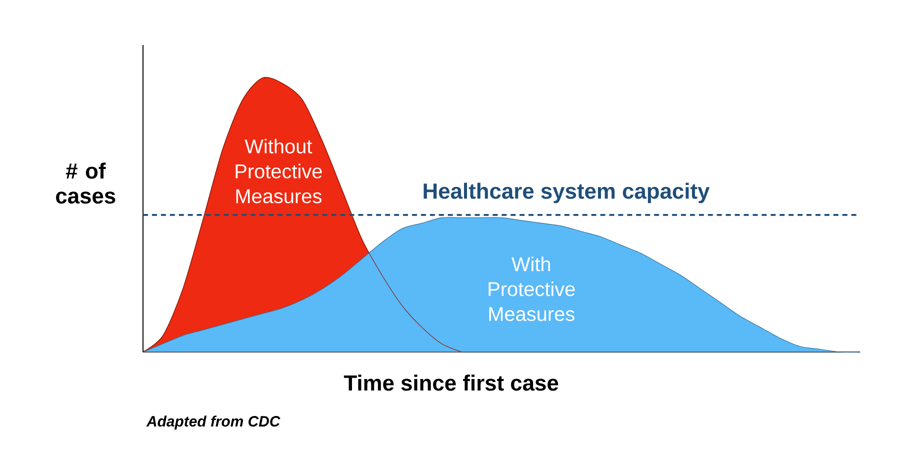 The image size is (900, 462). I want to click on series-label: Without Protective Measures, so click(279, 171).